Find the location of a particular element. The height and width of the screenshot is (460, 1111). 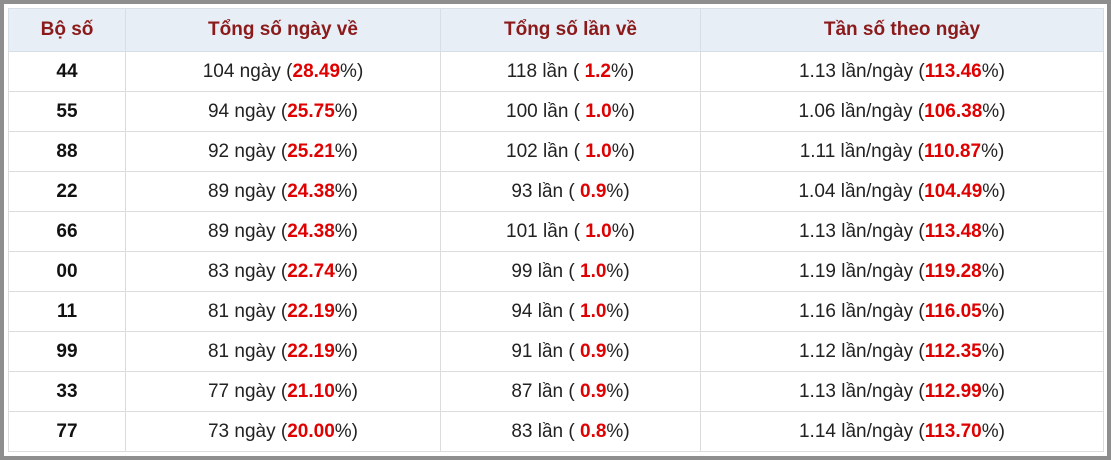

percent-value: 22.74 is located at coordinates (311, 271).